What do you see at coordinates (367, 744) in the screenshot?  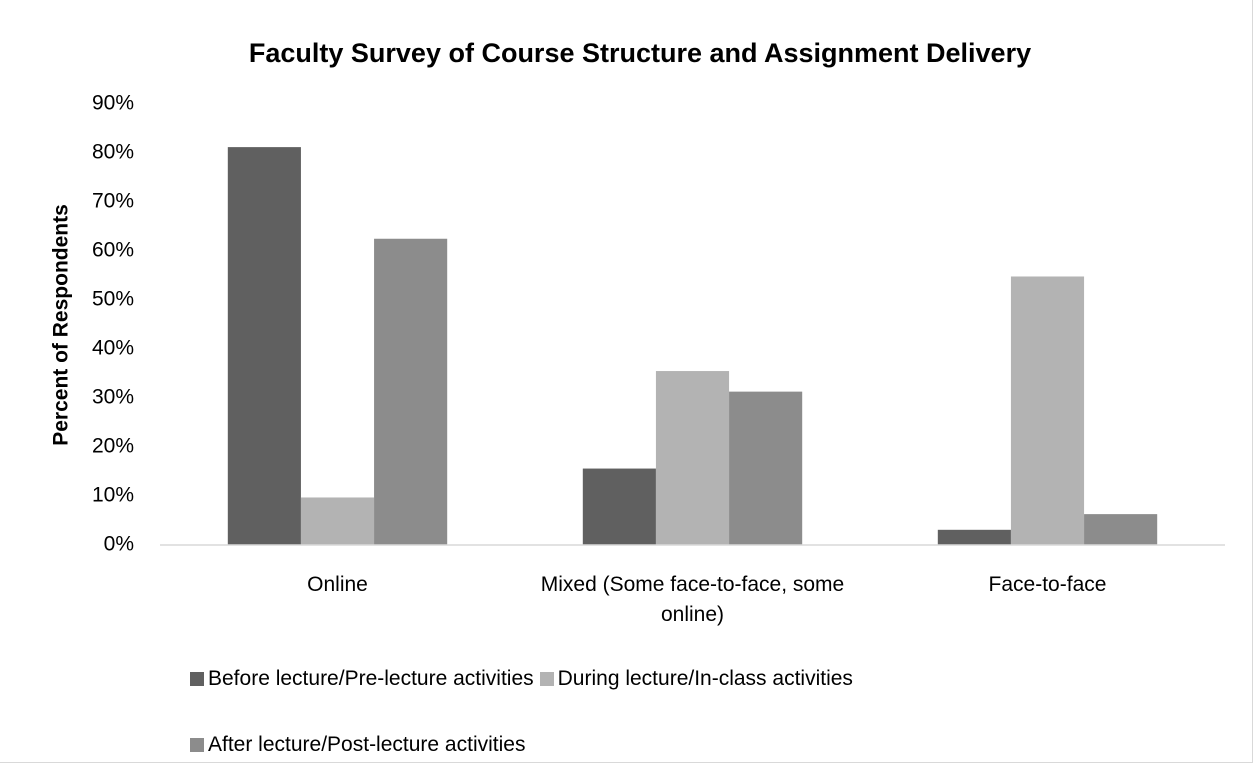 I see `legend-label: After lecture/Post-lecture activities` at bounding box center [367, 744].